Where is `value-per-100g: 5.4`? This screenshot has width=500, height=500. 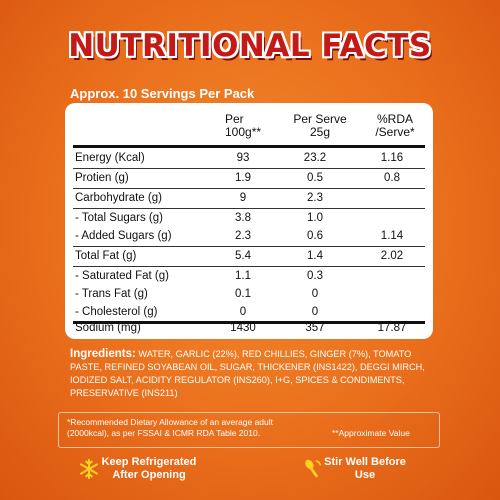
value-per-100g: 5.4 is located at coordinates (243, 256).